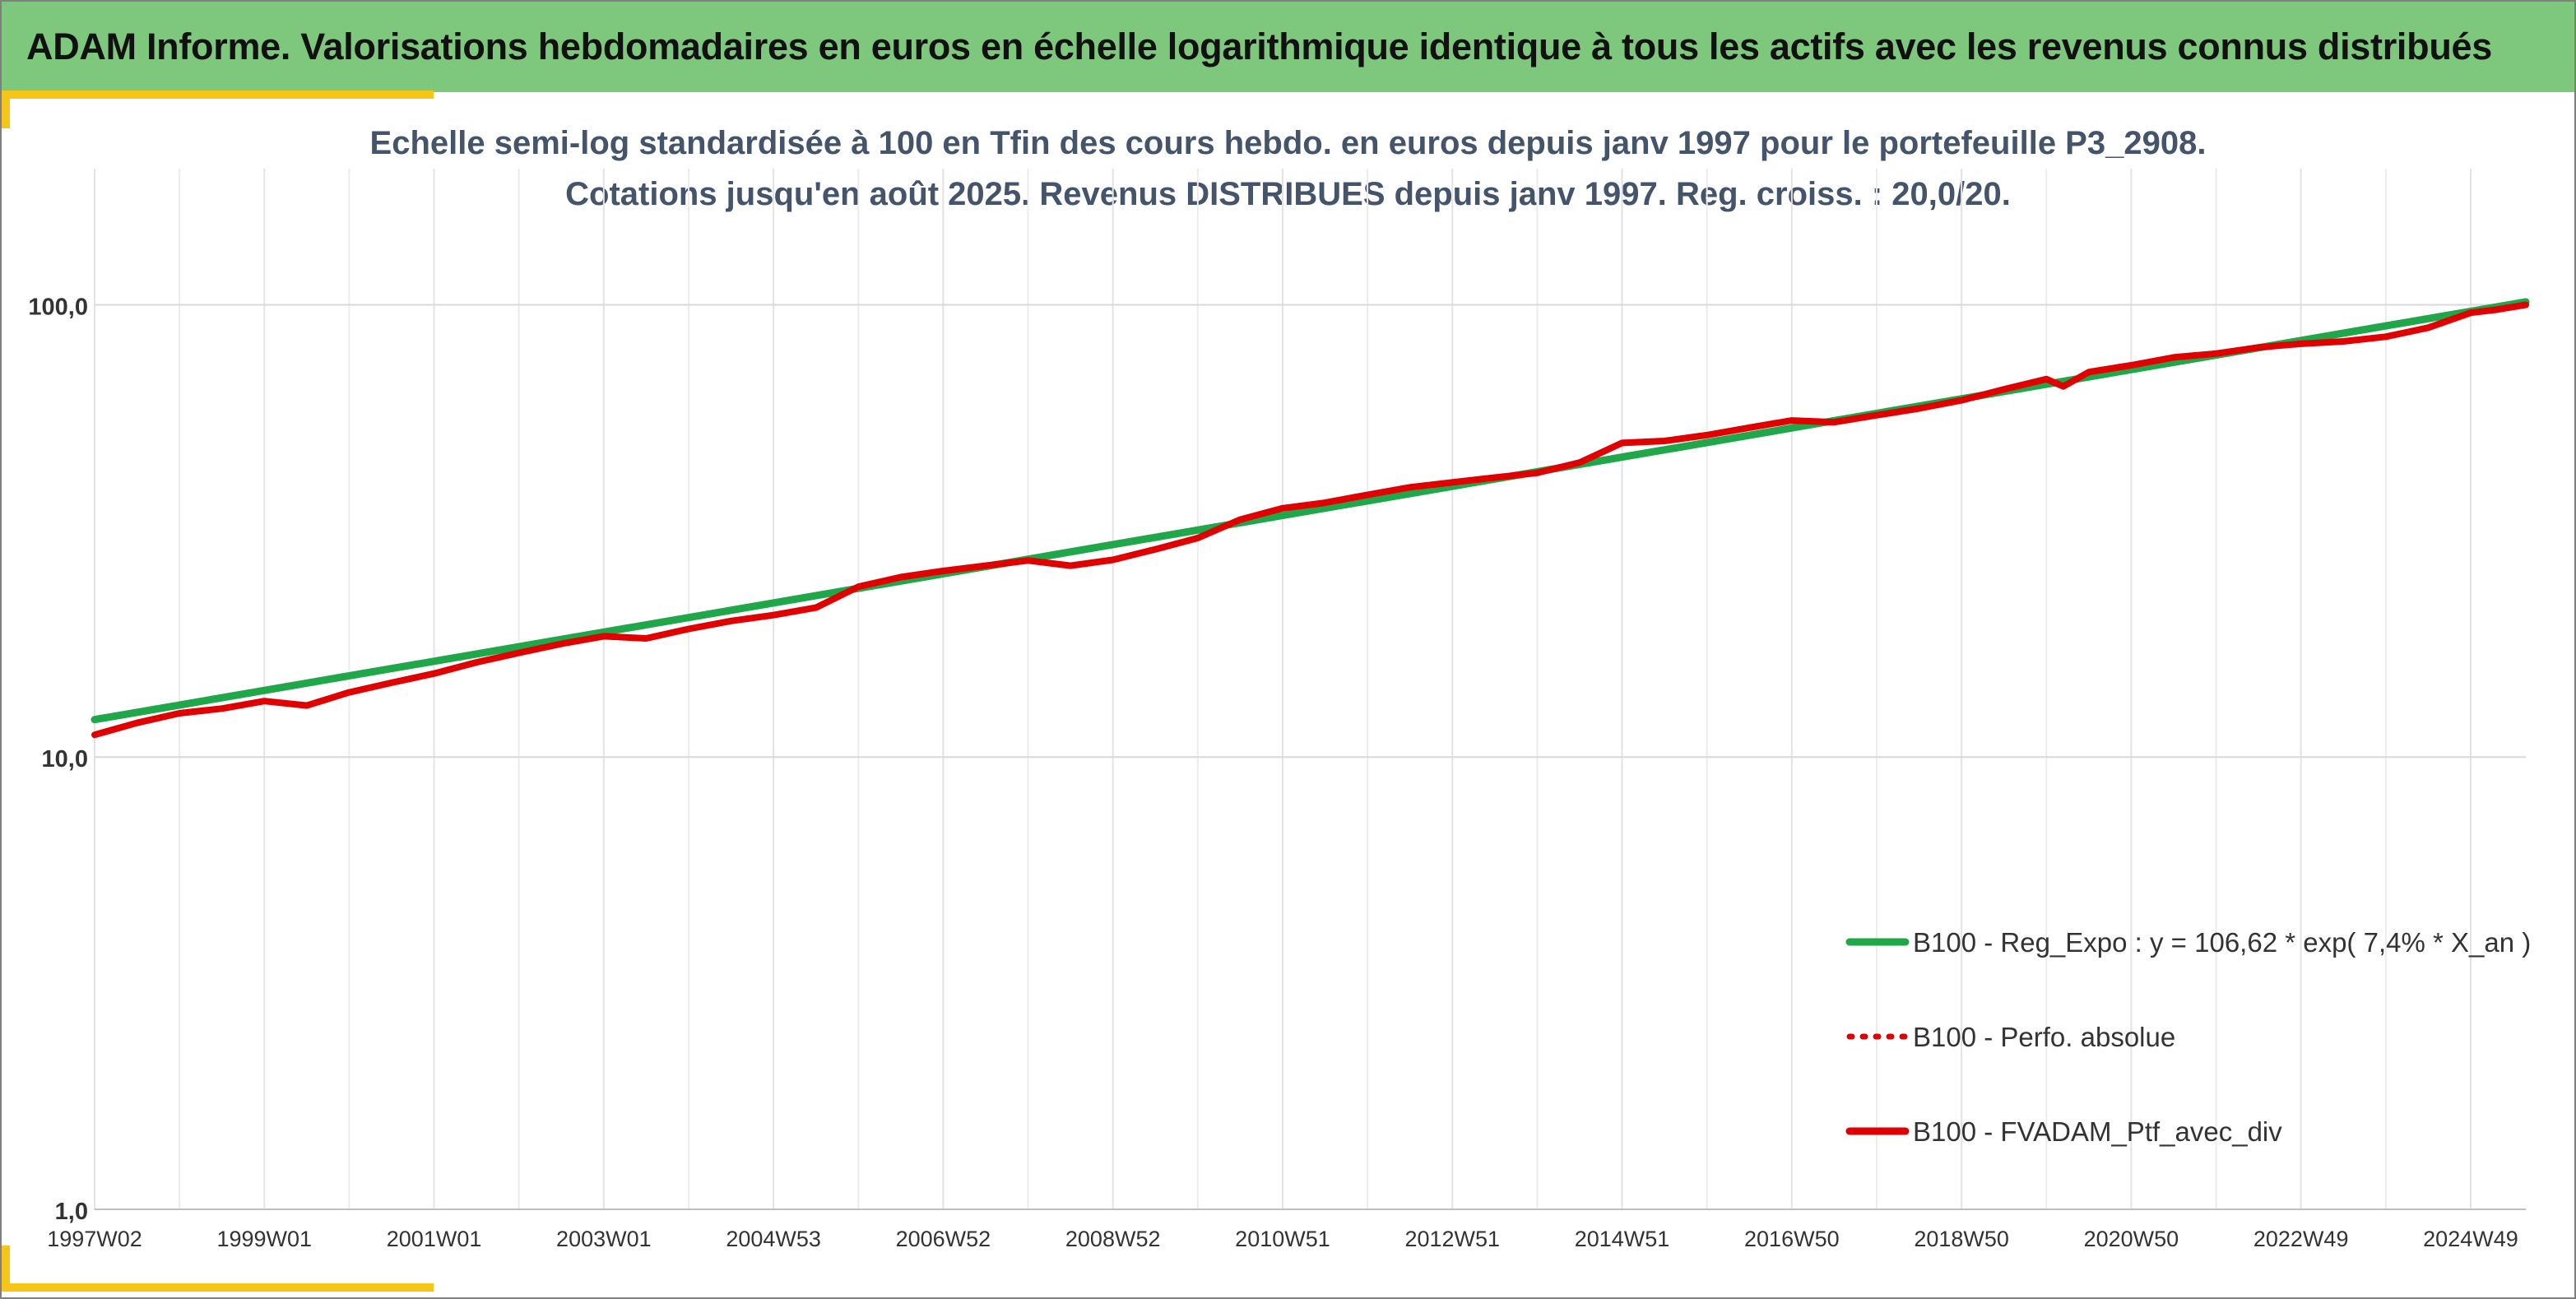 This screenshot has width=2576, height=1299. What do you see at coordinates (943, 1239) in the screenshot?
I see `x-tick-label: 2006W52` at bounding box center [943, 1239].